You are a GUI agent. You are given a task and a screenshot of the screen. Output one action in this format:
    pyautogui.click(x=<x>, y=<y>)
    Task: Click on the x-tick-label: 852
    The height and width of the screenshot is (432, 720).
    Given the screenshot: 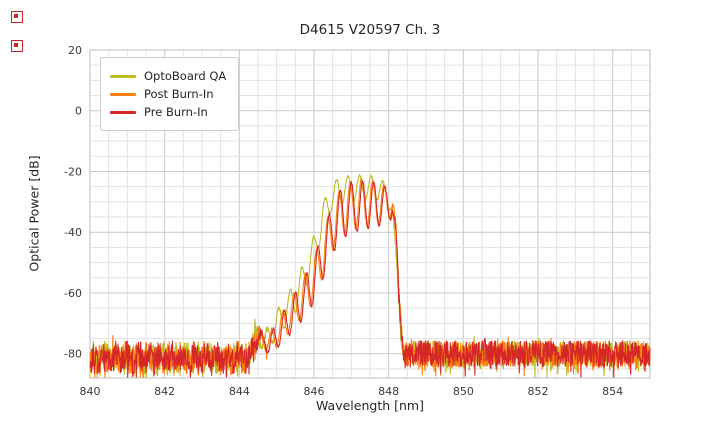 What is the action you would take?
    pyautogui.click(x=538, y=391)
    